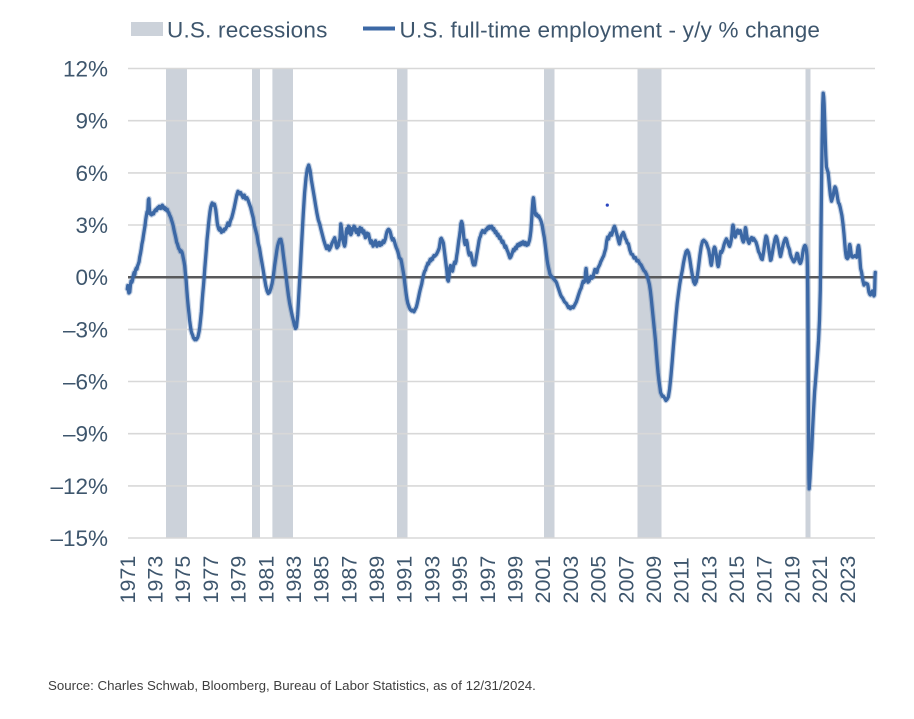  What do you see at coordinates (610, 30) in the screenshot?
I see `svg-text:U.S. full-time employment - y/: U.S. full-time employment - y/y % change` at bounding box center [610, 30].